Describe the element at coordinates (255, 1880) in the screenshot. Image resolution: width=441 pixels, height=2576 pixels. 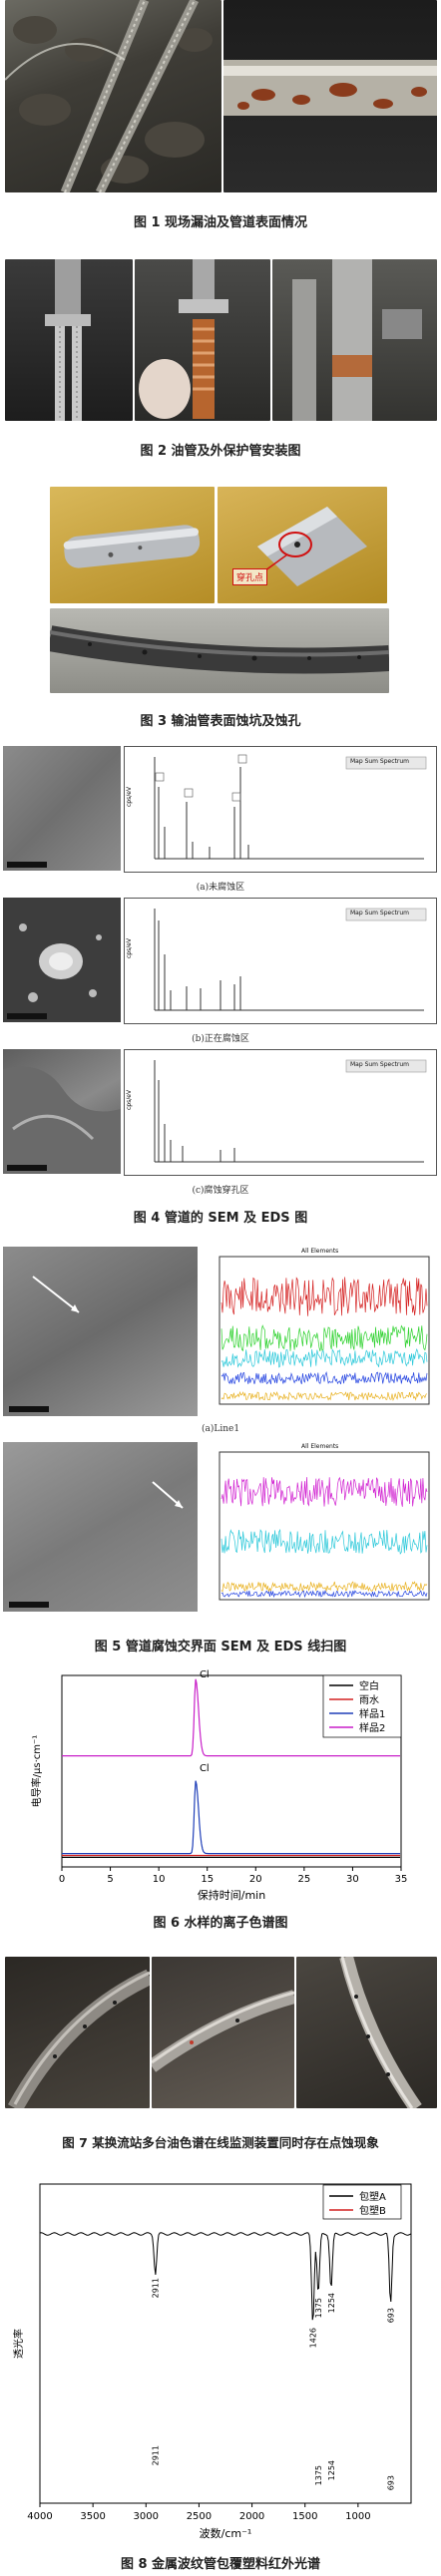
I see `fig6-xtick-label-4: 20` at that location.